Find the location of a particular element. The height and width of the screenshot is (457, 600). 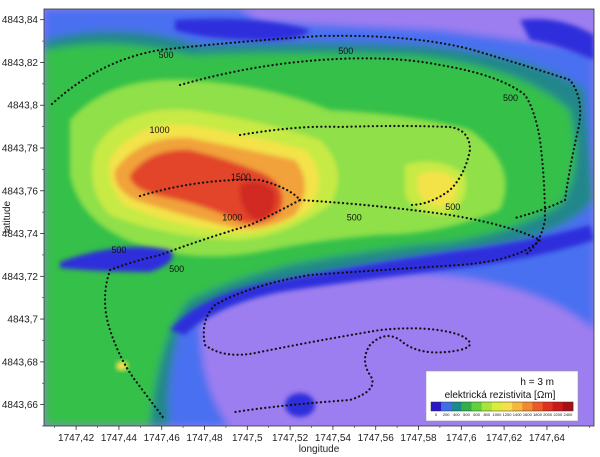

y-tick-label: 4843,84 is located at coordinates (20, 20).